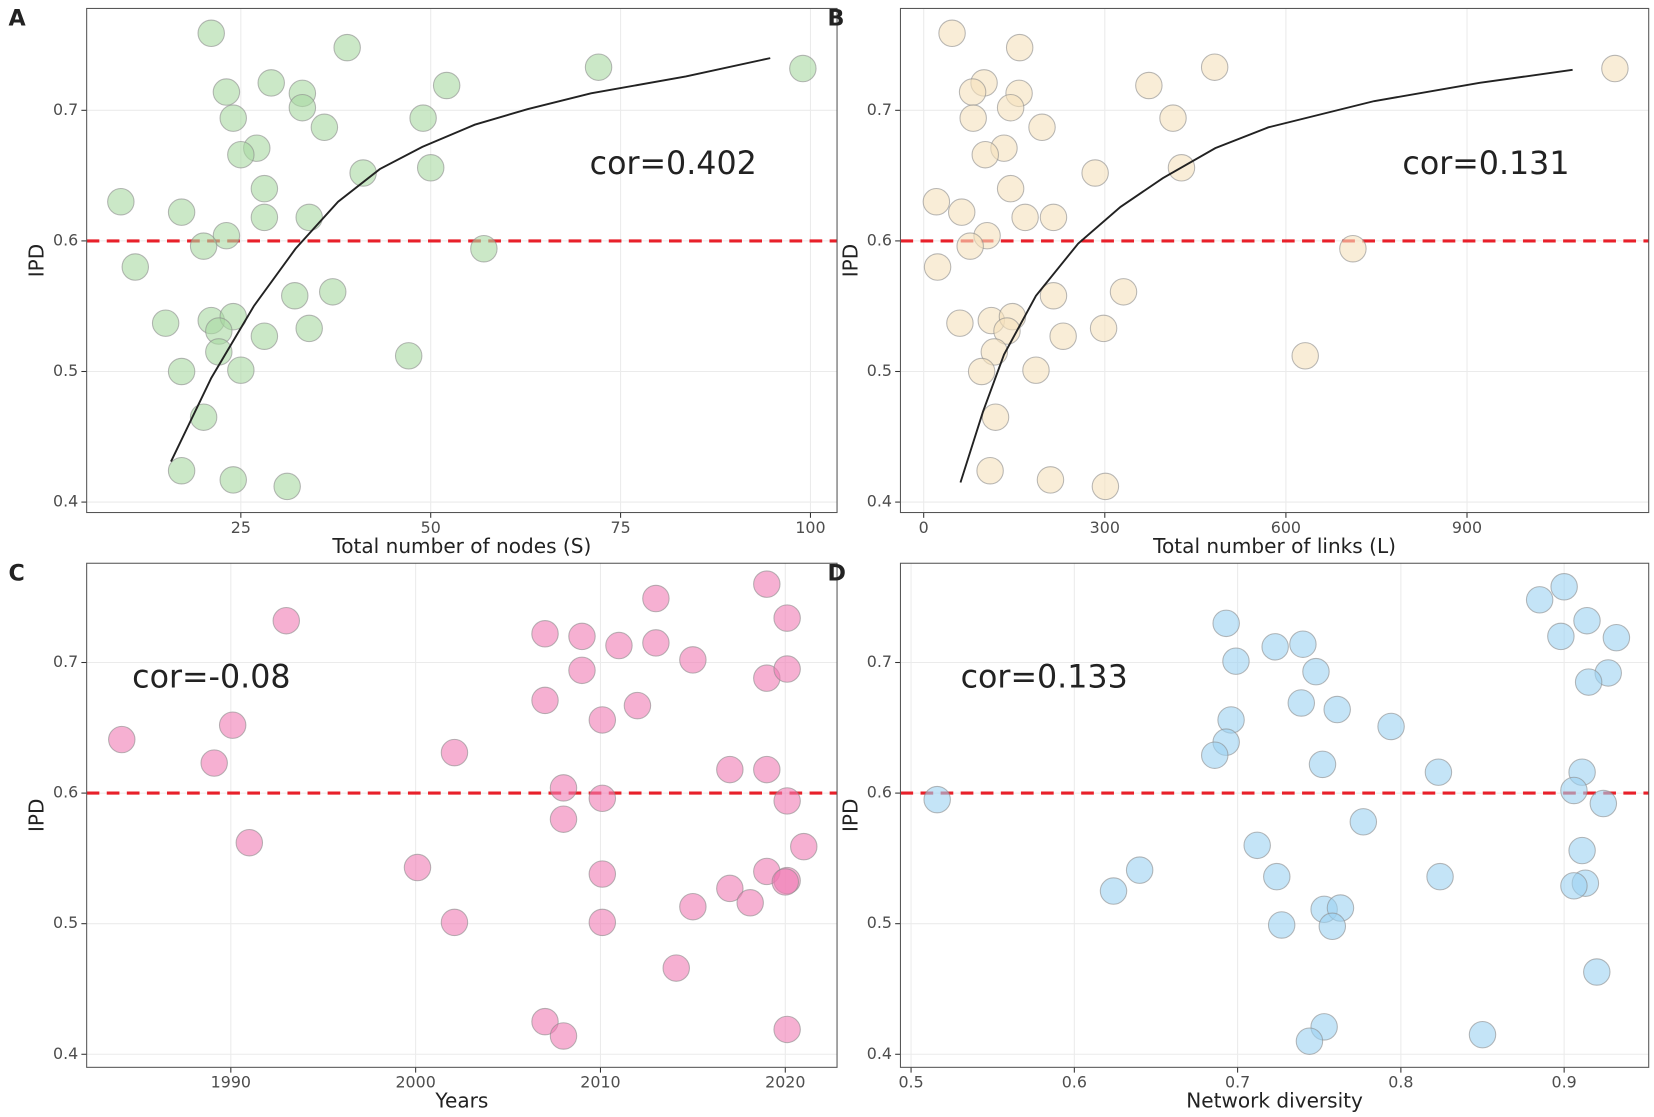  I want to click on panel-label: C, so click(16, 573).